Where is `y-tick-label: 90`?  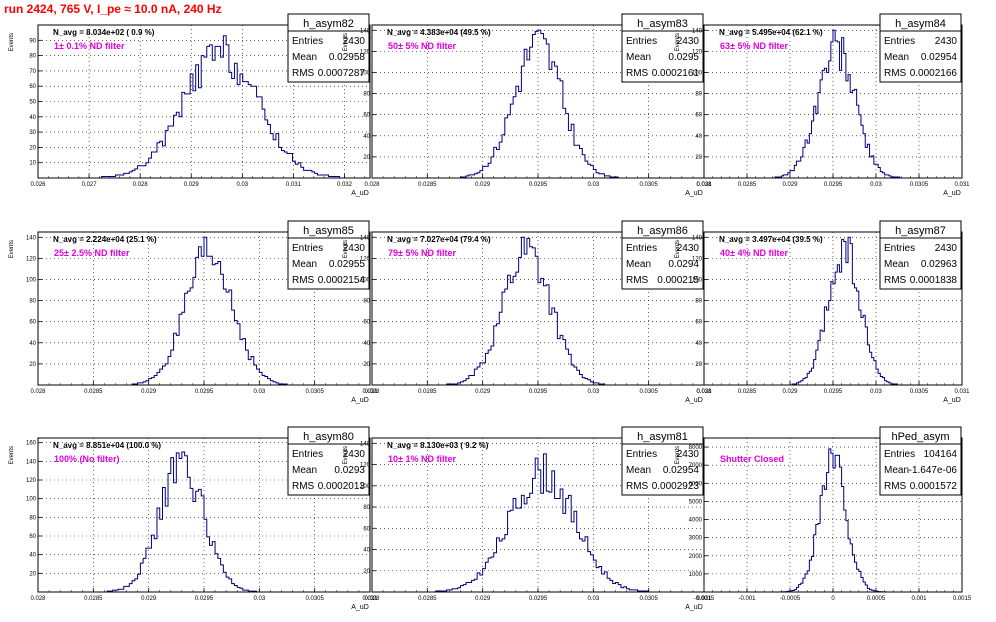 y-tick-label: 90 is located at coordinates (32, 41).